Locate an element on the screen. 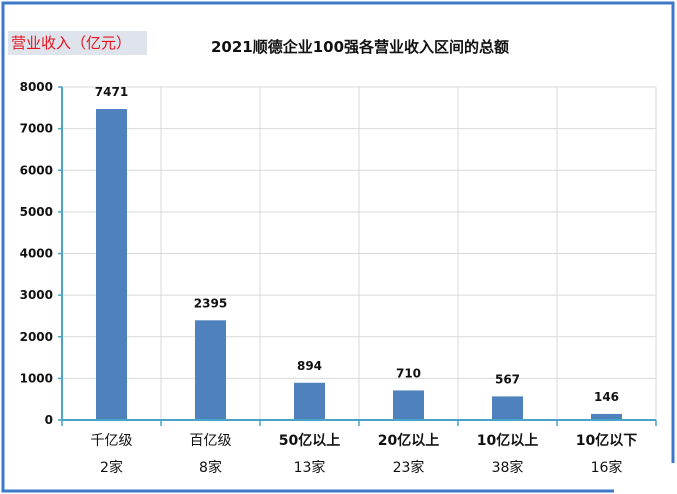  y-tick-label: 6000 is located at coordinates (36, 170).